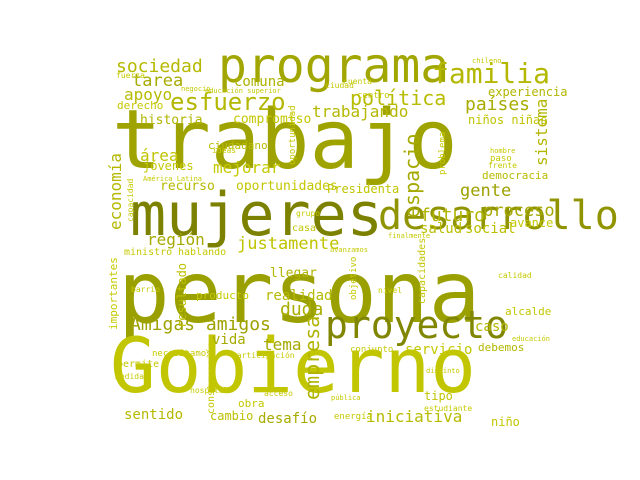  Describe the element at coordinates (159, 66) in the screenshot. I see `word: sociedad` at that location.